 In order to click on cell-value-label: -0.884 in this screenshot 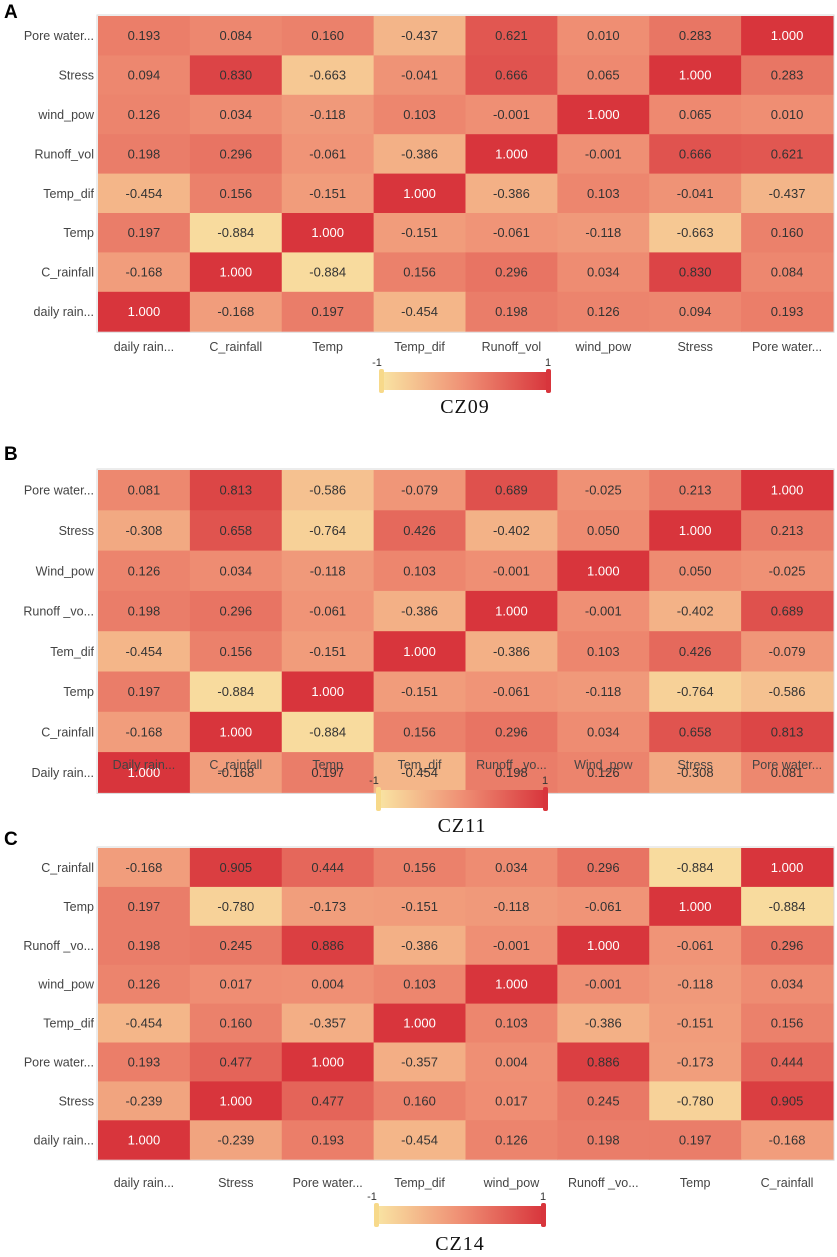, I will do `click(787, 906)`.